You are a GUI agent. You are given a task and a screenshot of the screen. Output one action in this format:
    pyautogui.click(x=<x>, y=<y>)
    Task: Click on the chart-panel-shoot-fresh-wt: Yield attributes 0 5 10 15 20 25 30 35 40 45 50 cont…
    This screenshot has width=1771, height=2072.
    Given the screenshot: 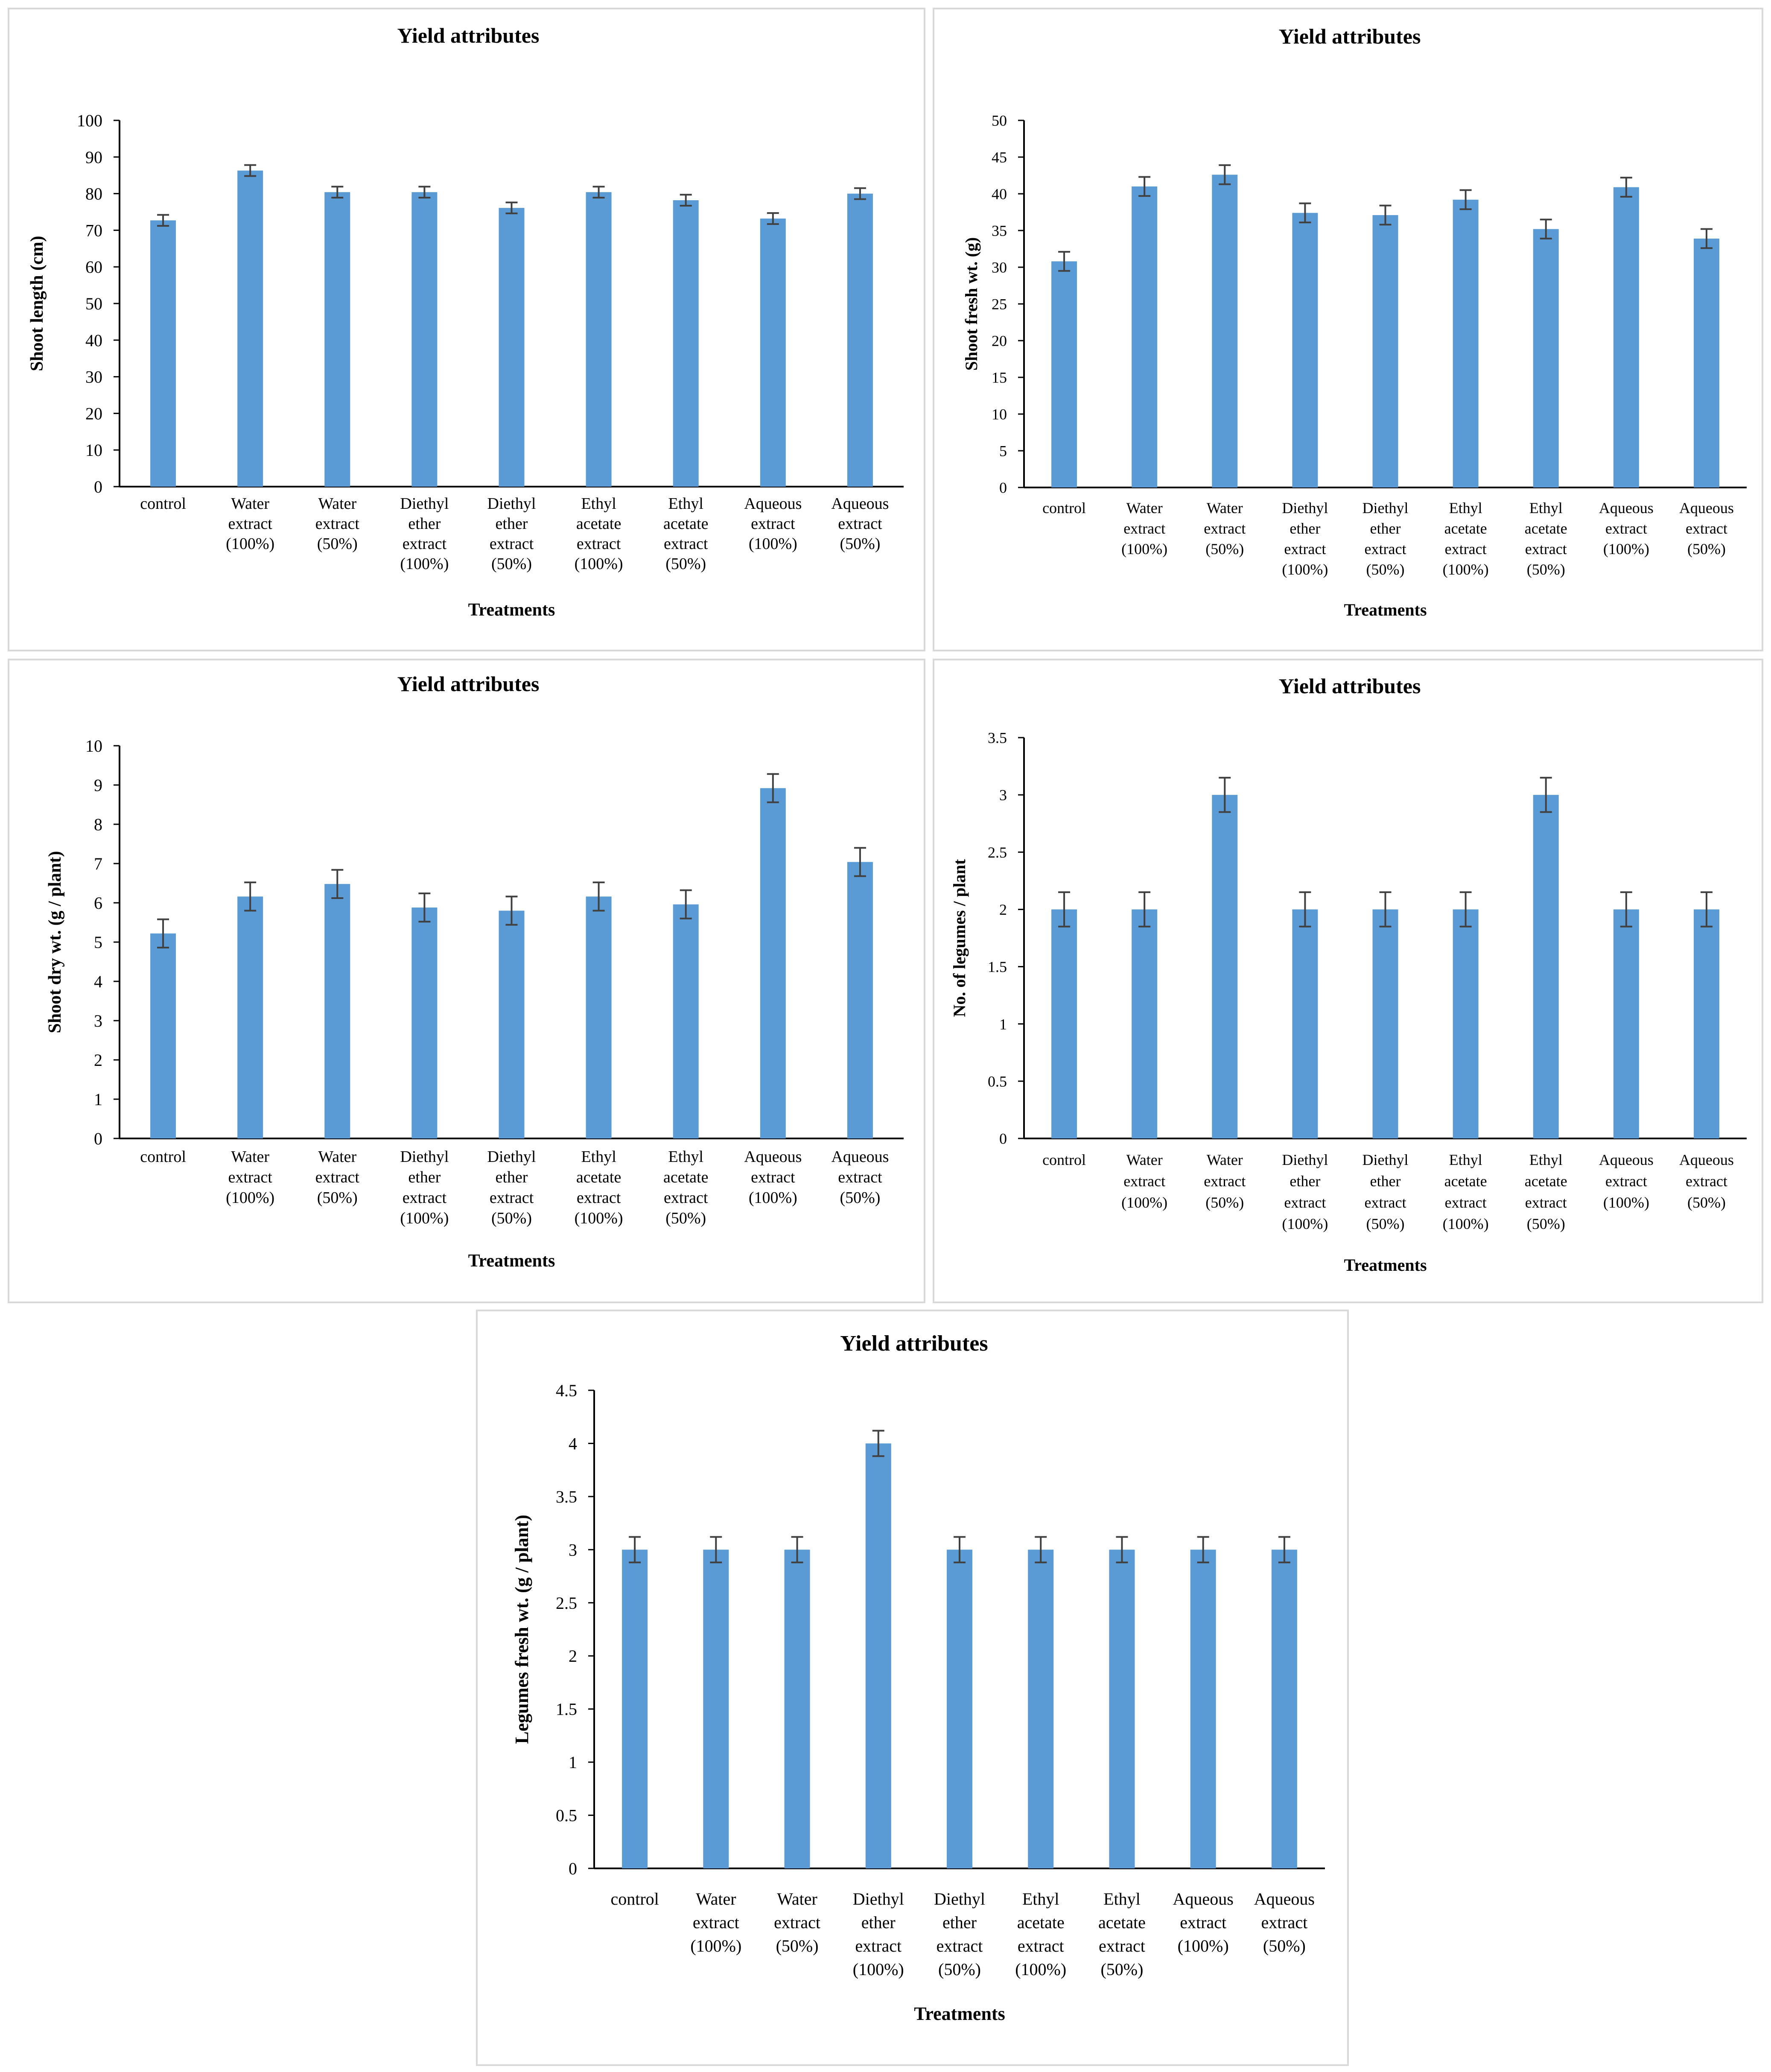 What is the action you would take?
    pyautogui.click(x=1348, y=329)
    